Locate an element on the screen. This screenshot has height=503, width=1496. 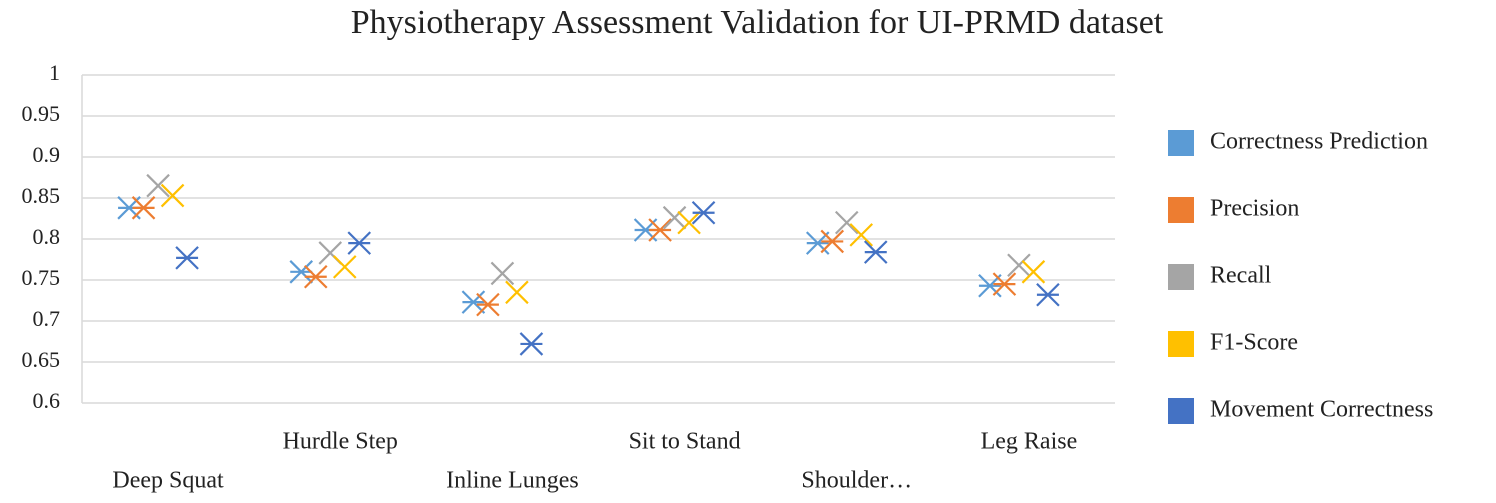
y-tick-label: 0.6 is located at coordinates (47, 400).